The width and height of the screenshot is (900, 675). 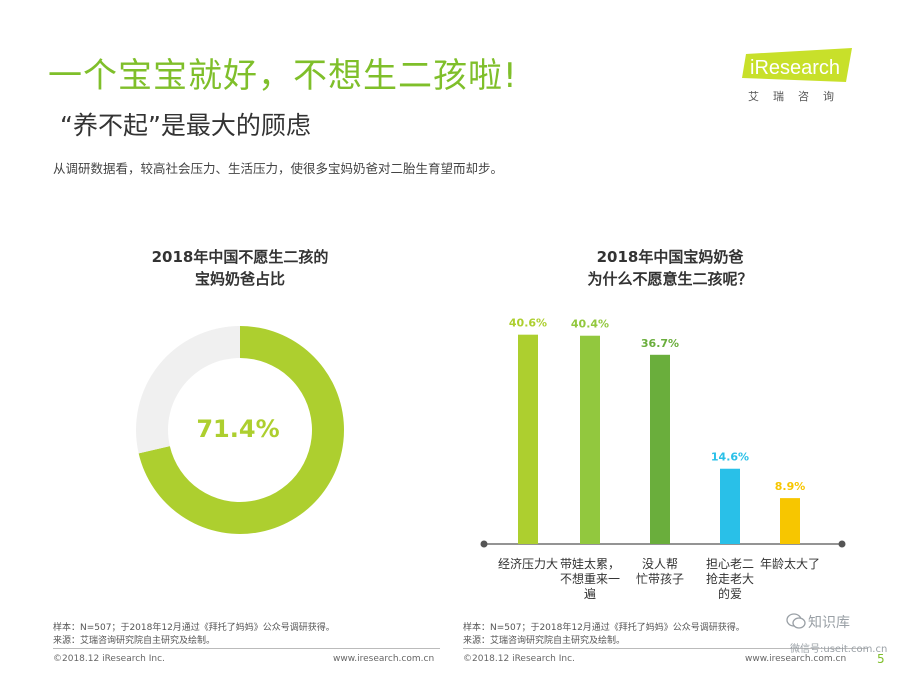 I want to click on footer-left-copyright: ©2018.12 iResearch Inc., so click(x=109, y=659).